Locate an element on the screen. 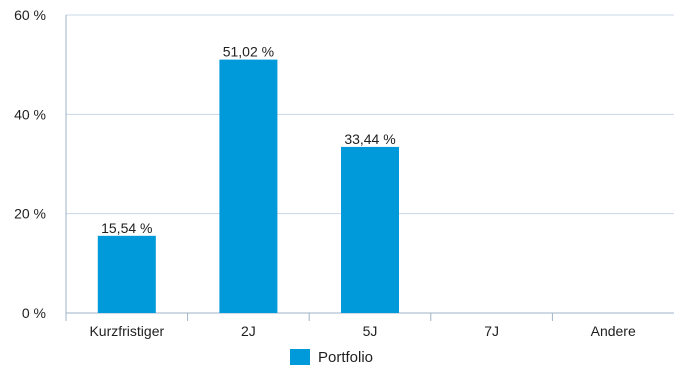 This screenshot has width=674, height=369. x-category-label: Kurzfristiger is located at coordinates (126, 331).